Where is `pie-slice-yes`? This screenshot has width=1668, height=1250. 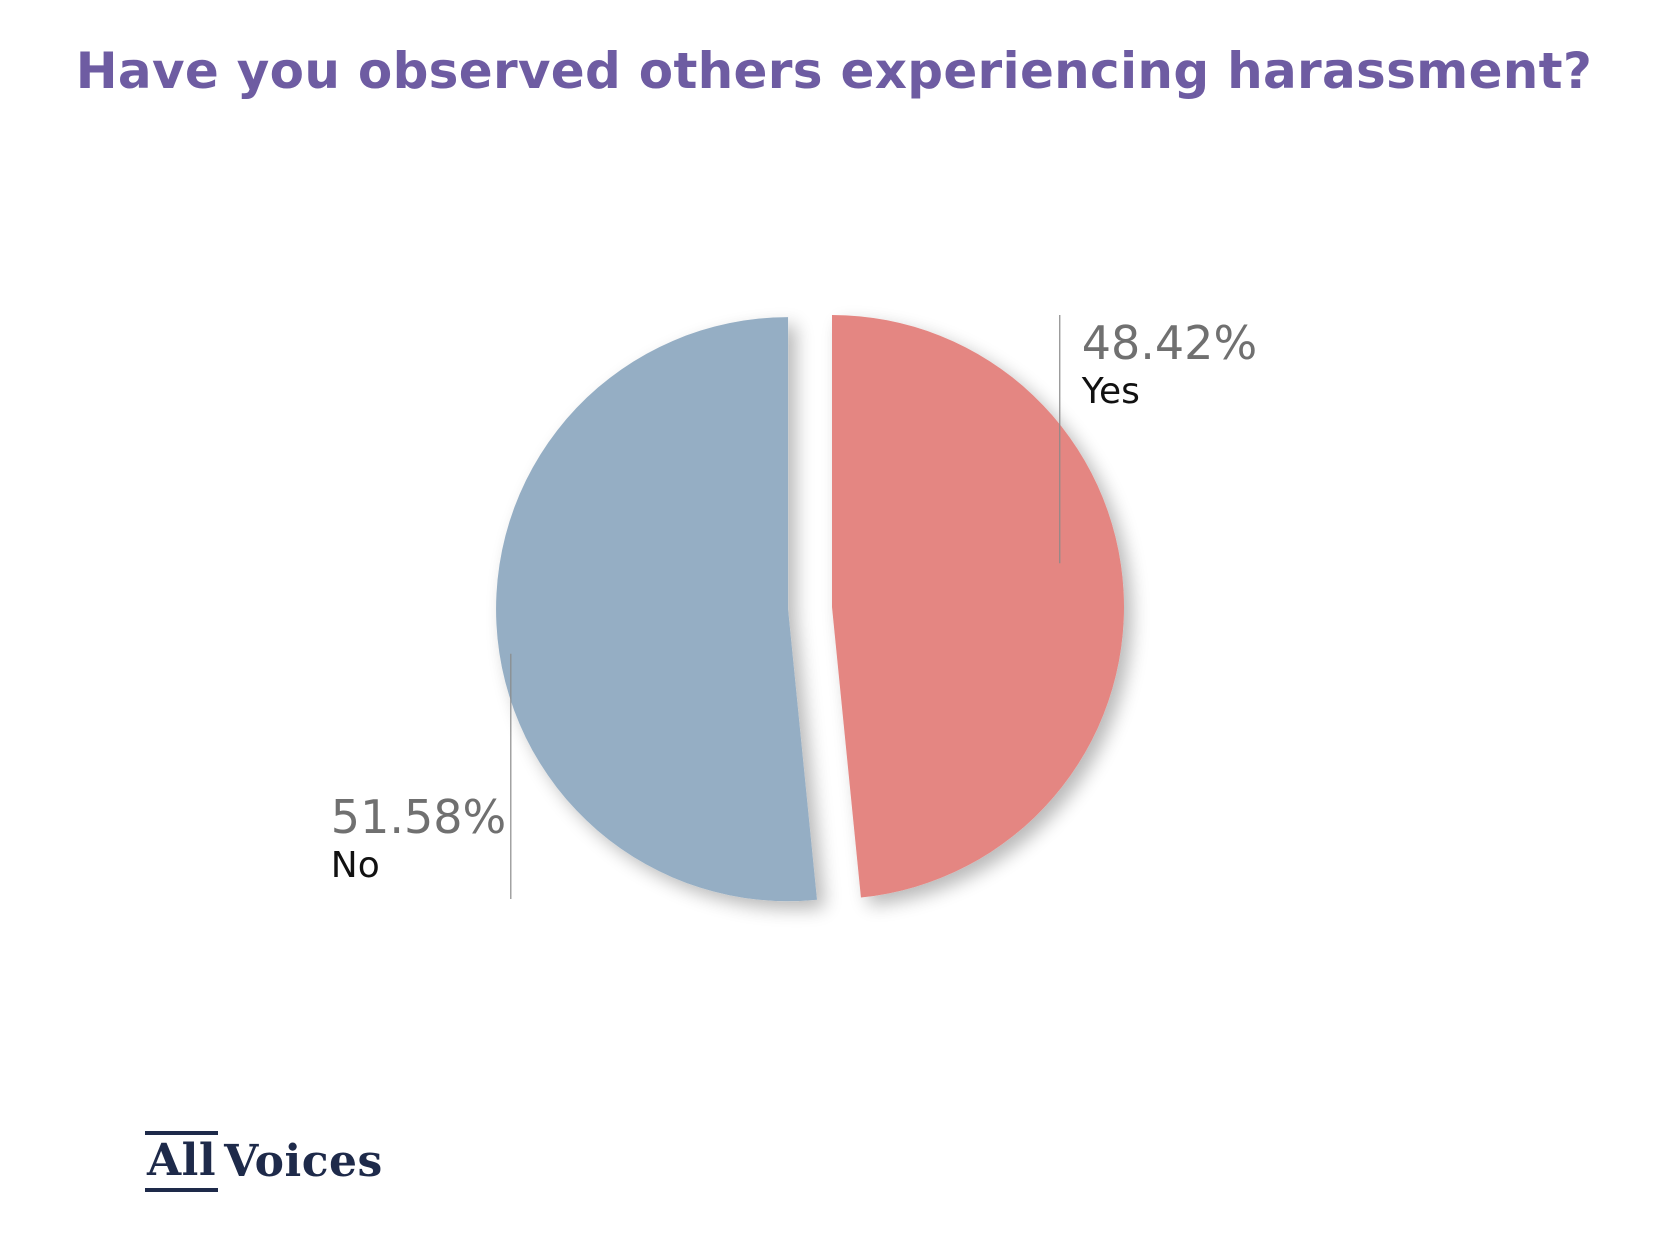 pie-slice-yes is located at coordinates (978, 606).